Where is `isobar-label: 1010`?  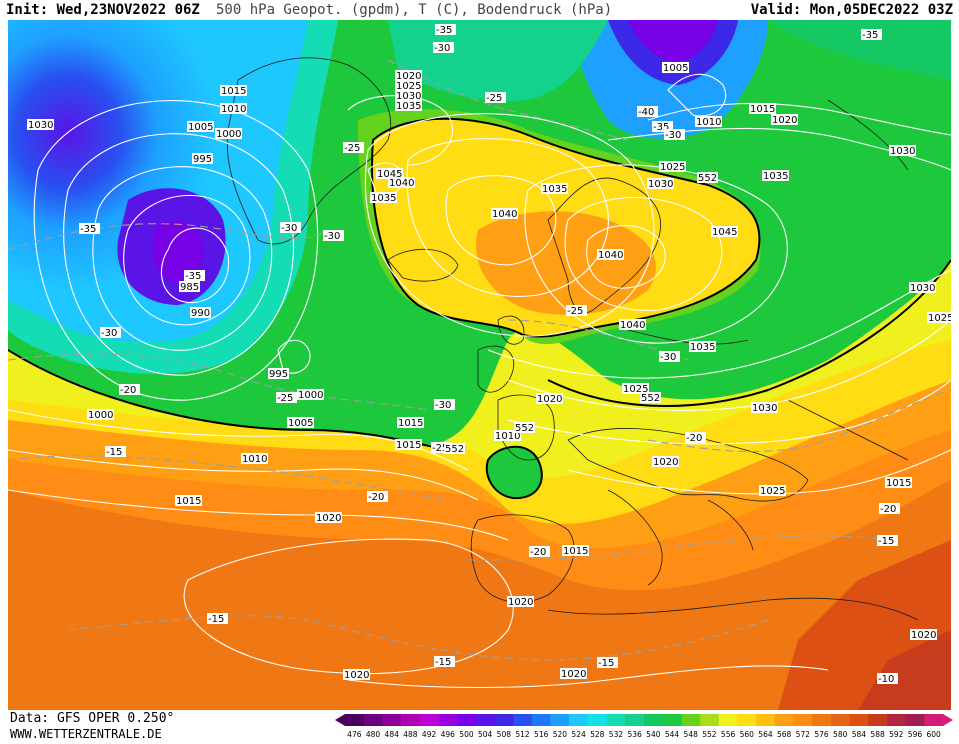
isobar-label: 1010 is located at coordinates (507, 436).